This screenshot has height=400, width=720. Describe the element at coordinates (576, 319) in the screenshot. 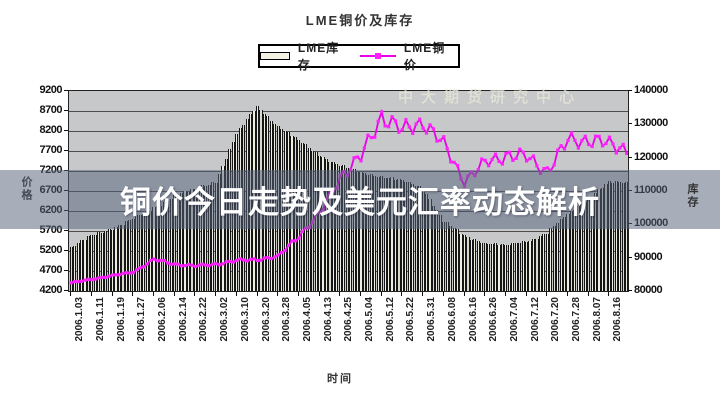

I see `x-tick-label: 2006.7.28` at that location.